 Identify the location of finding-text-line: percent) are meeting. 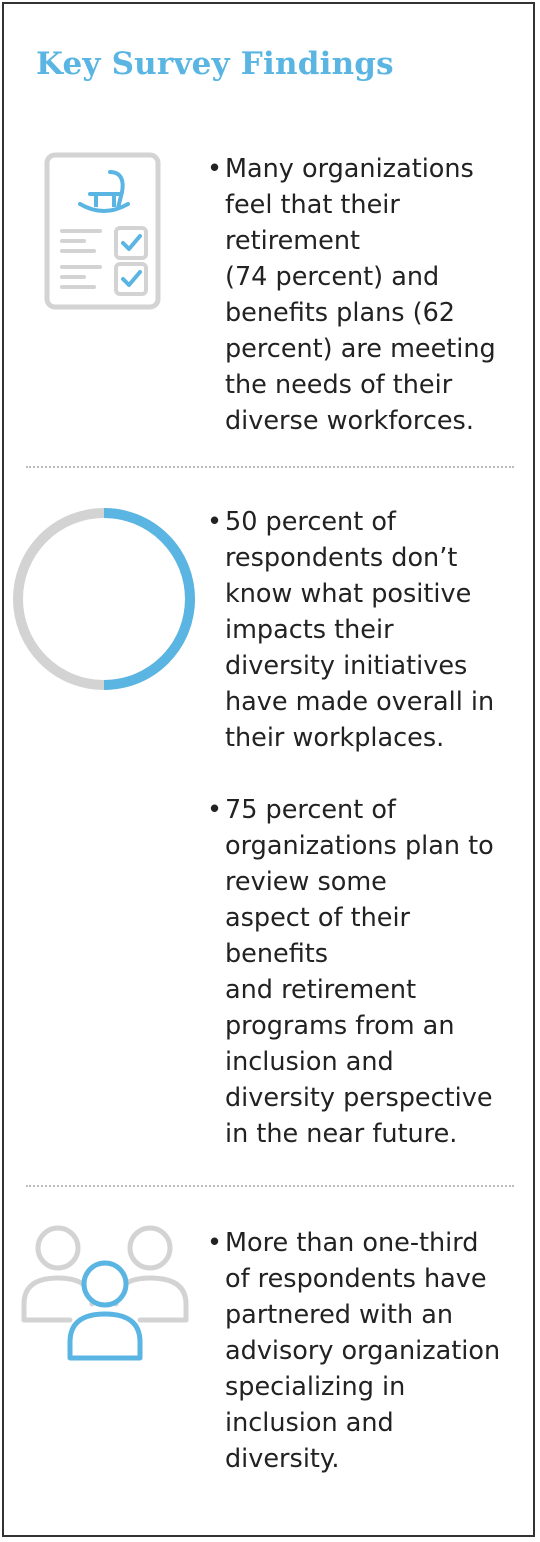
(360, 349).